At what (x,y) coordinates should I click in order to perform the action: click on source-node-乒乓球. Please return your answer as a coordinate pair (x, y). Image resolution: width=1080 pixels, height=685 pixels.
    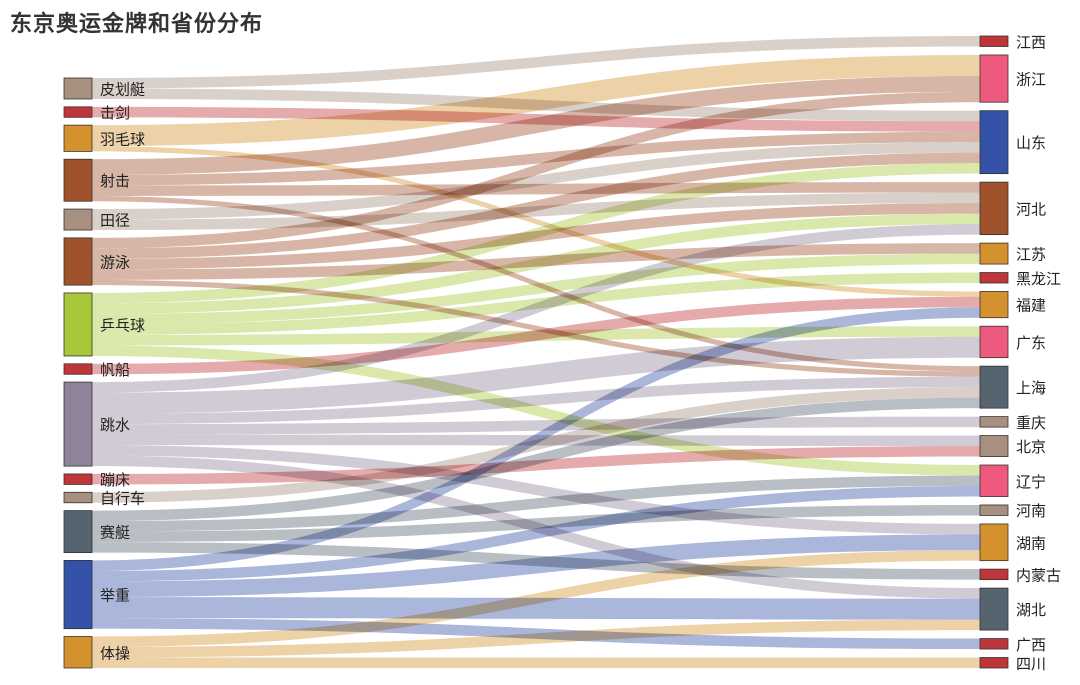
    Looking at the image, I should click on (78, 324).